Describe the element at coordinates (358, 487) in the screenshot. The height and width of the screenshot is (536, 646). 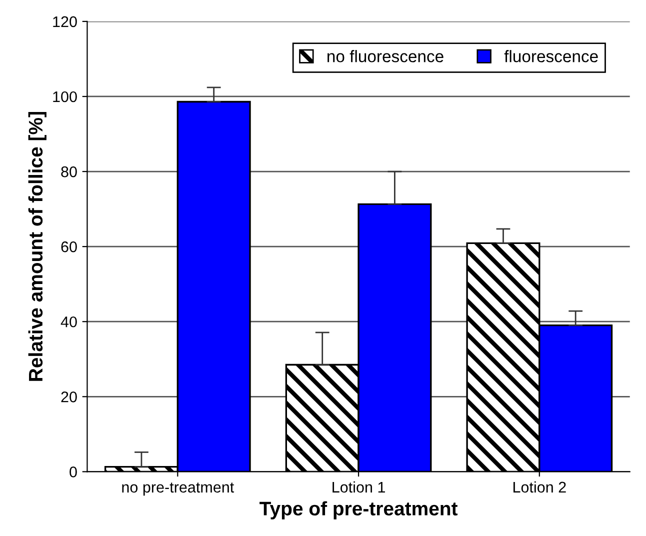
I see `x-tick-label: Lotion 1` at that location.